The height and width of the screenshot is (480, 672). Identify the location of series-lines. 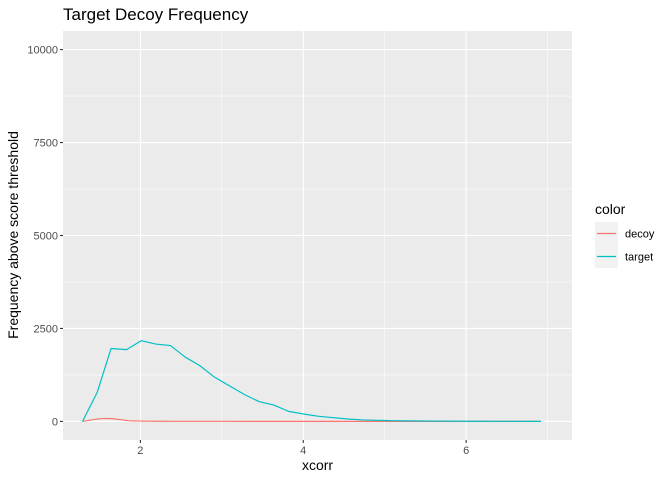
(312, 381).